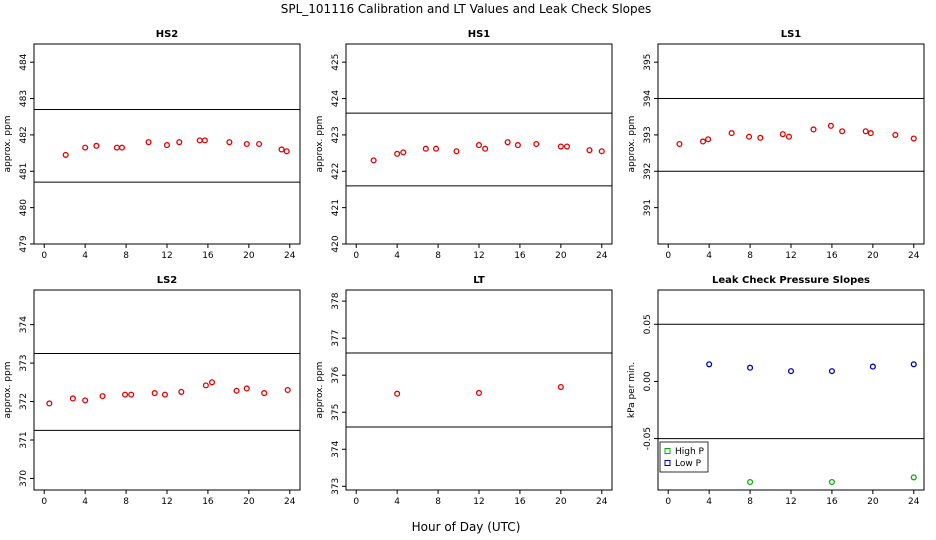  Describe the element at coordinates (466, 527) in the screenshot. I see `figure-x-axis-label: Hour of Day (UTC)` at that location.